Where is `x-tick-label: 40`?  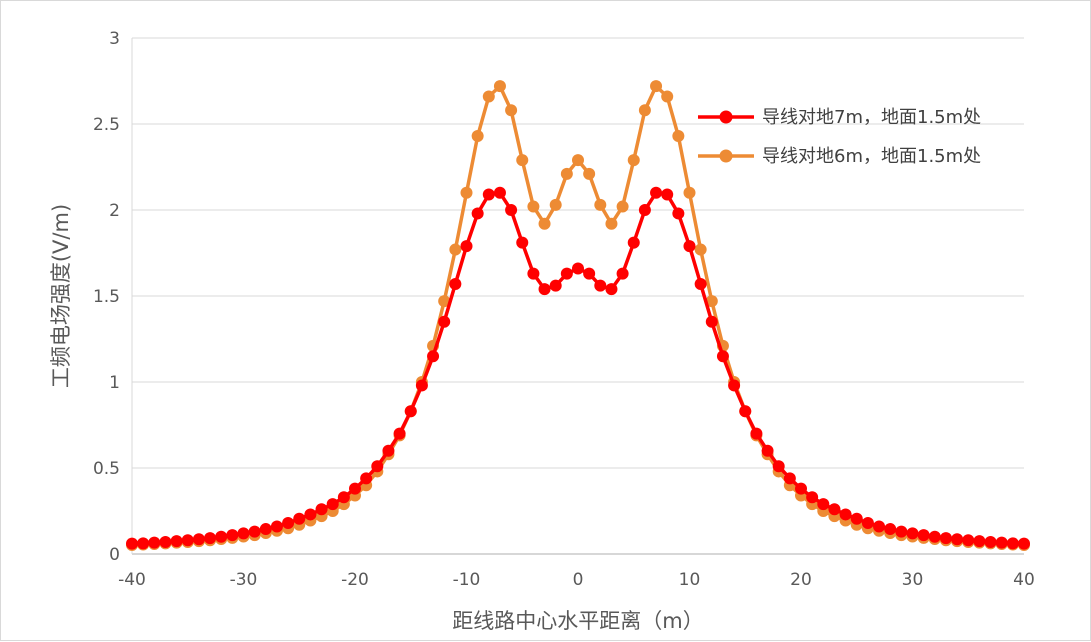 x-tick-label: 40 is located at coordinates (1024, 580).